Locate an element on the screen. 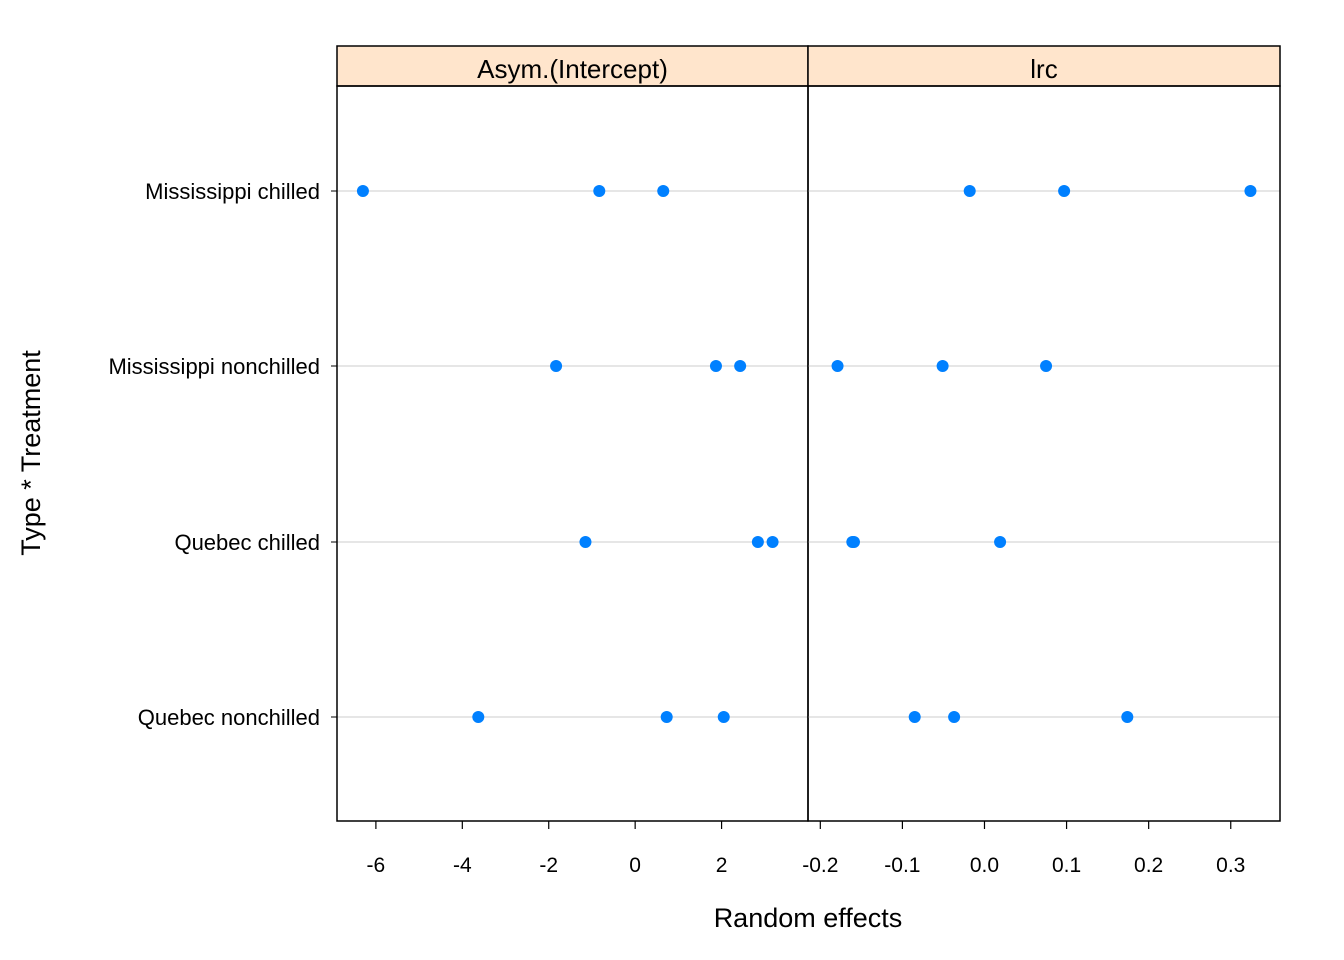 Image resolution: width=1344 pixels, height=960 pixels. category-label: Mississippi chilled is located at coordinates (232, 191).